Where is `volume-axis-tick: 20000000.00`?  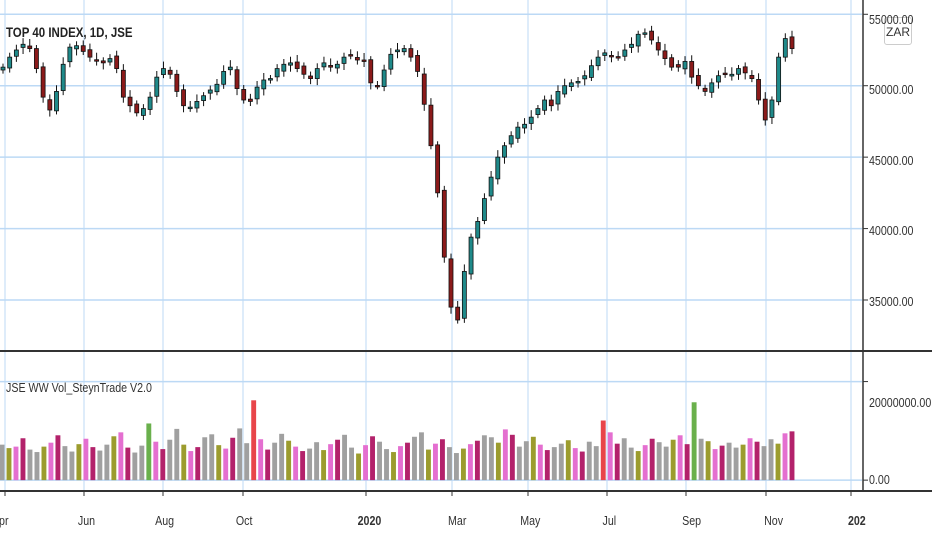
volume-axis-tick: 20000000.00 is located at coordinates (900, 402).